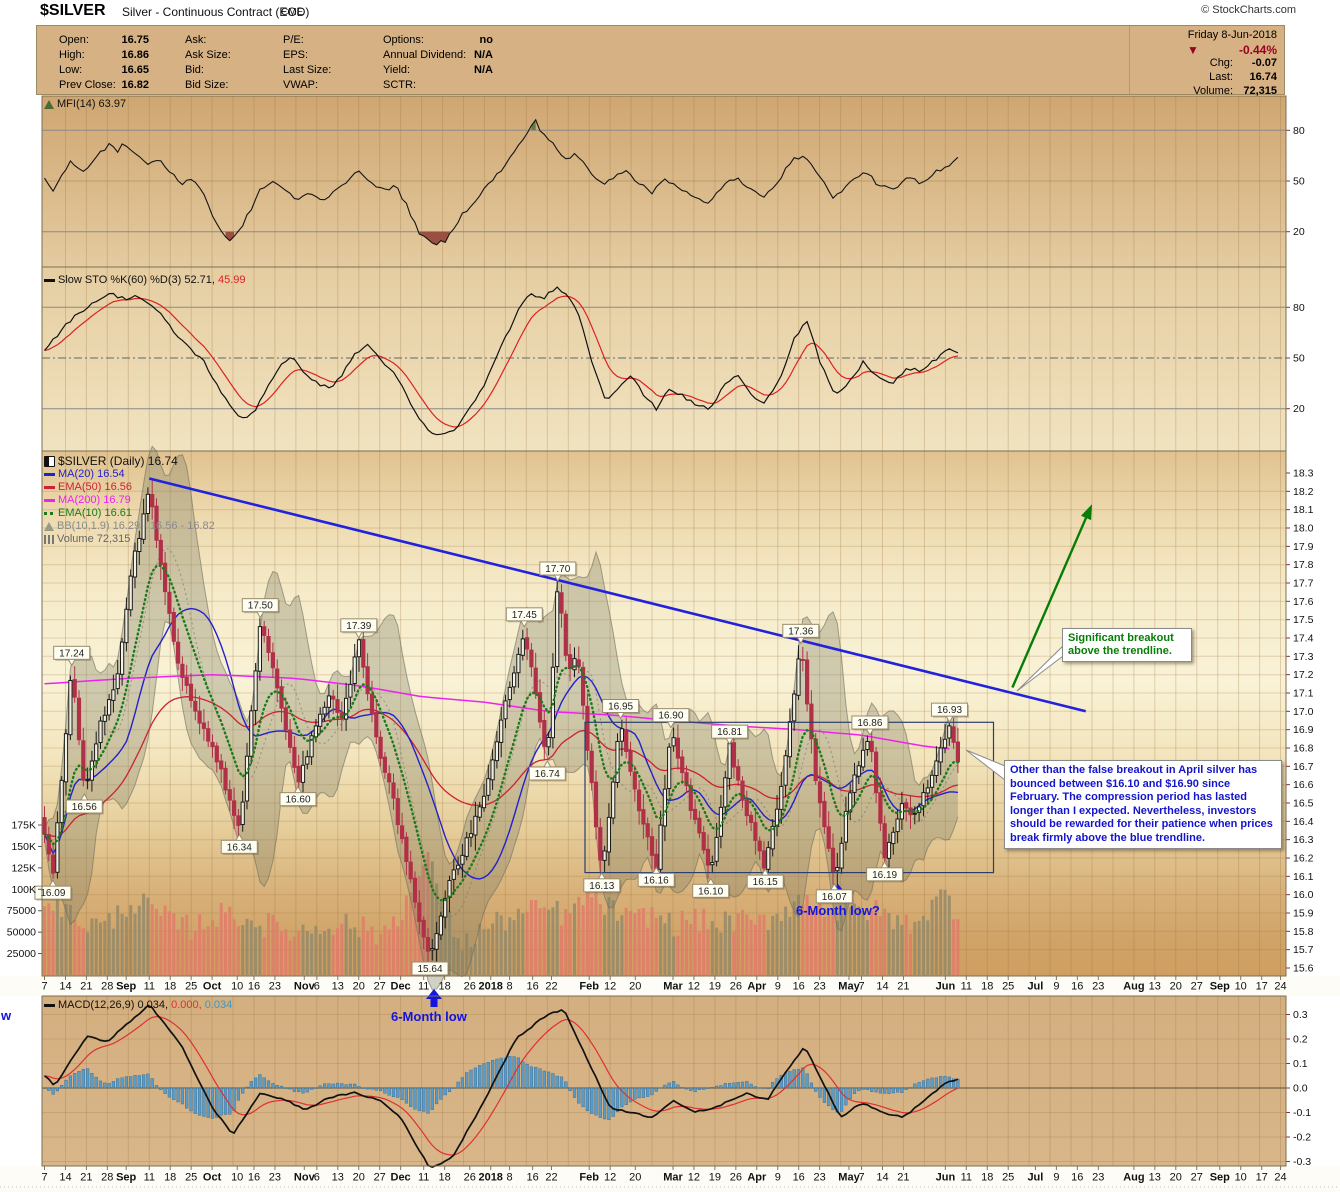 The height and width of the screenshot is (1192, 1340). What do you see at coordinates (670, 986) in the screenshot?
I see `date-axis-strip` at bounding box center [670, 986].